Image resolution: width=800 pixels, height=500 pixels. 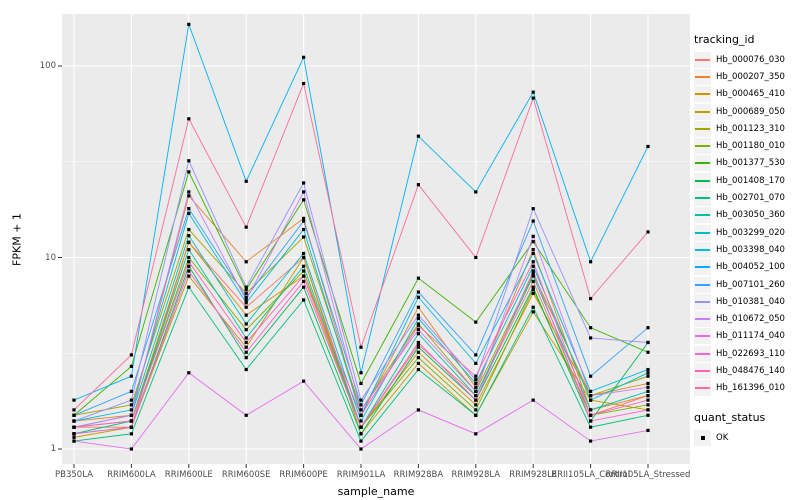 What do you see at coordinates (746, 76) in the screenshot?
I see `legend-item: Hb_000207_350` at bounding box center [746, 76].